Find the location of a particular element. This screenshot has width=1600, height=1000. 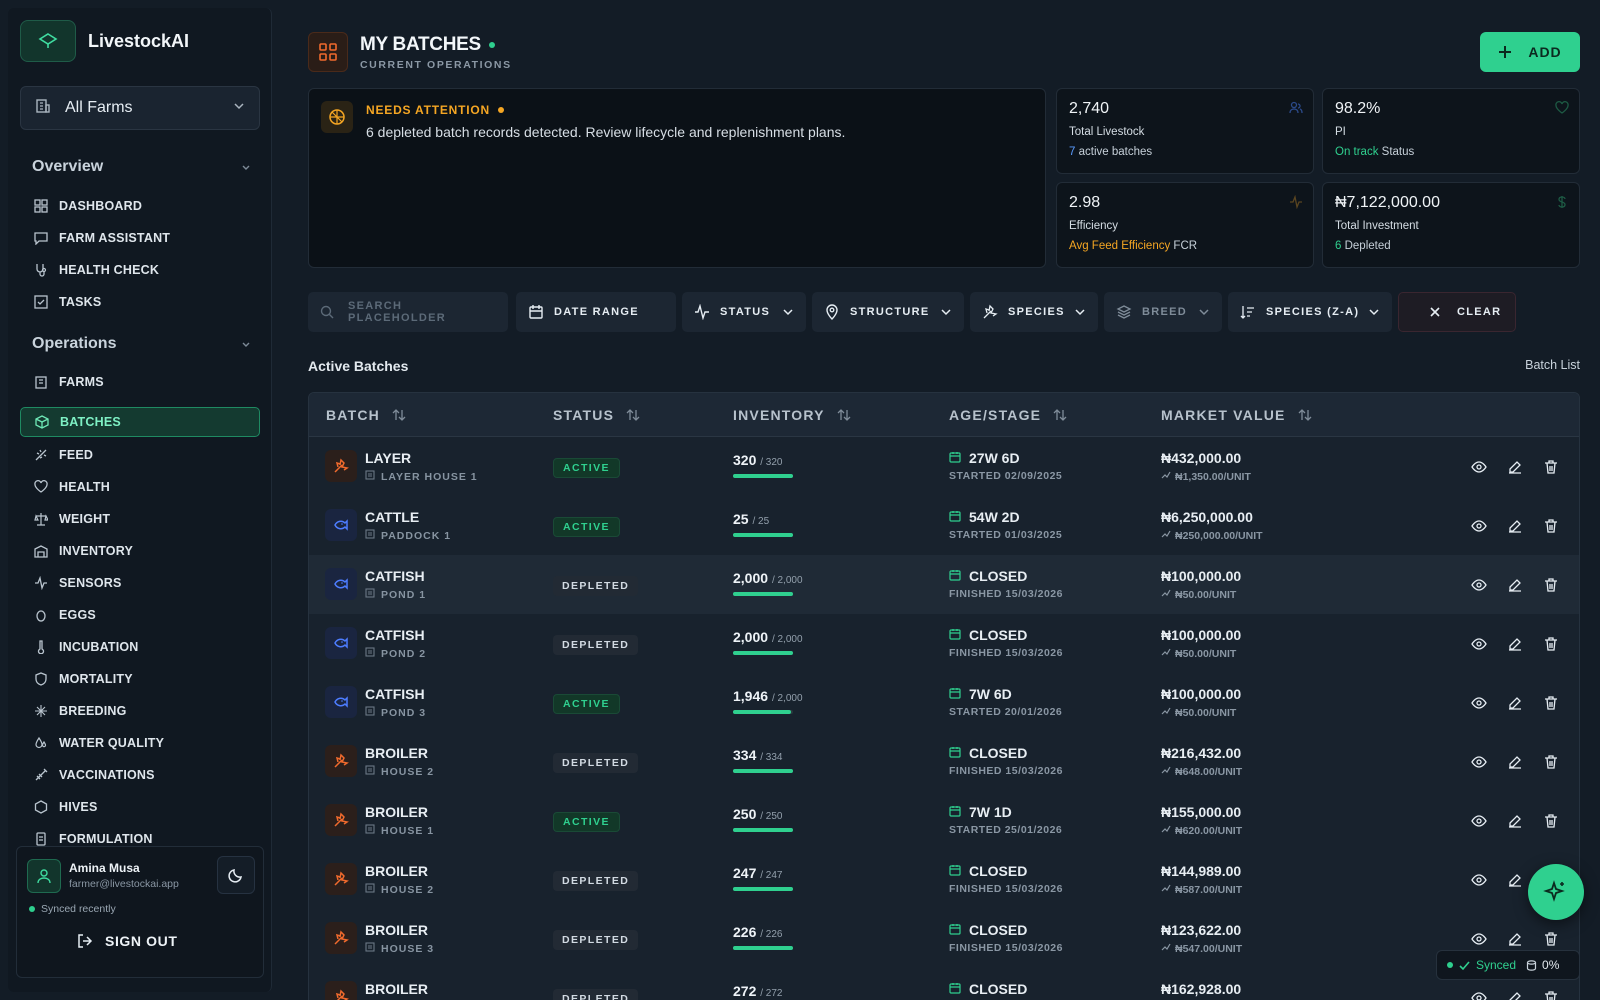

species-filter: SPECIES is located at coordinates (1034, 312).